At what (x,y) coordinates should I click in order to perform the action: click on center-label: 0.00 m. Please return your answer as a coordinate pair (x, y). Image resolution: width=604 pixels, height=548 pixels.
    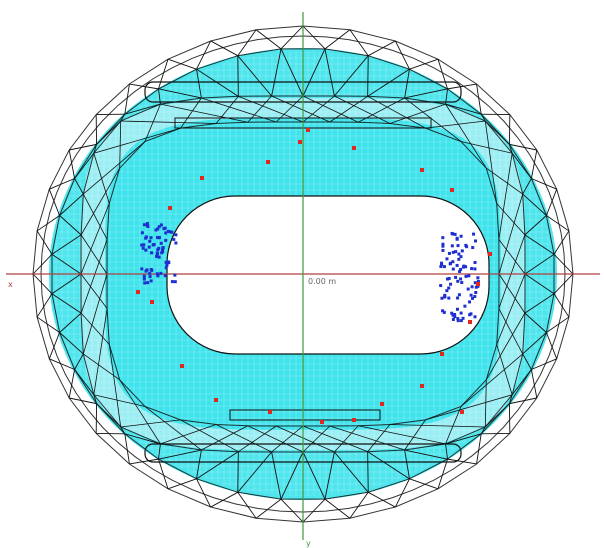
    Looking at the image, I should click on (322, 281).